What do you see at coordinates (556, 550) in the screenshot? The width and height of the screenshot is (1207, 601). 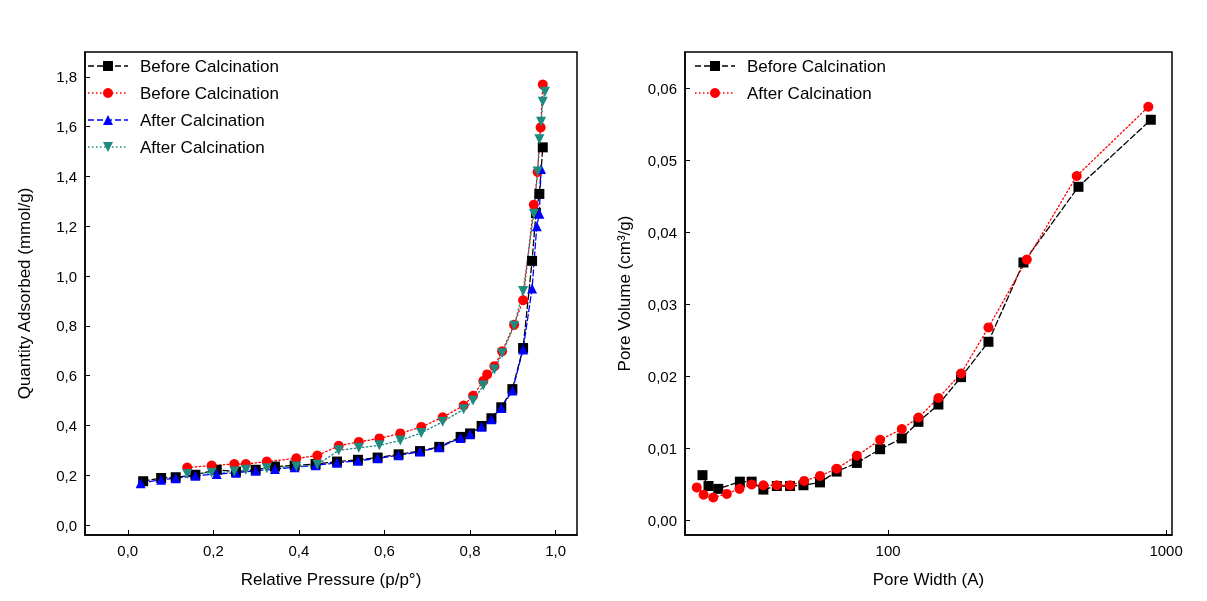 I see `x-tick-label: 1,0` at bounding box center [556, 550].